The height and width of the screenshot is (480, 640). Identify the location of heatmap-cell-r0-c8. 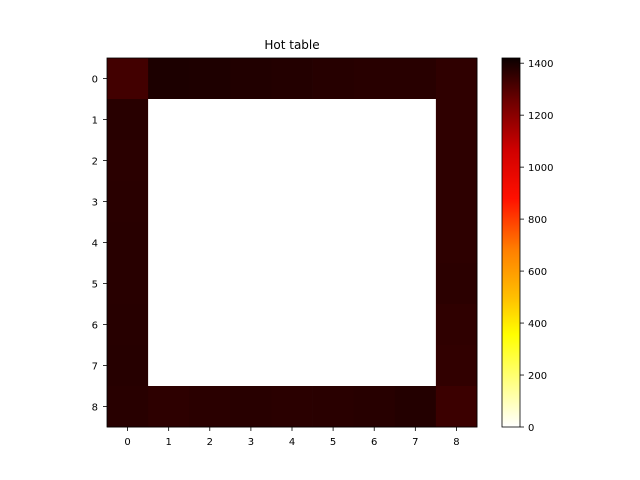
(456, 79).